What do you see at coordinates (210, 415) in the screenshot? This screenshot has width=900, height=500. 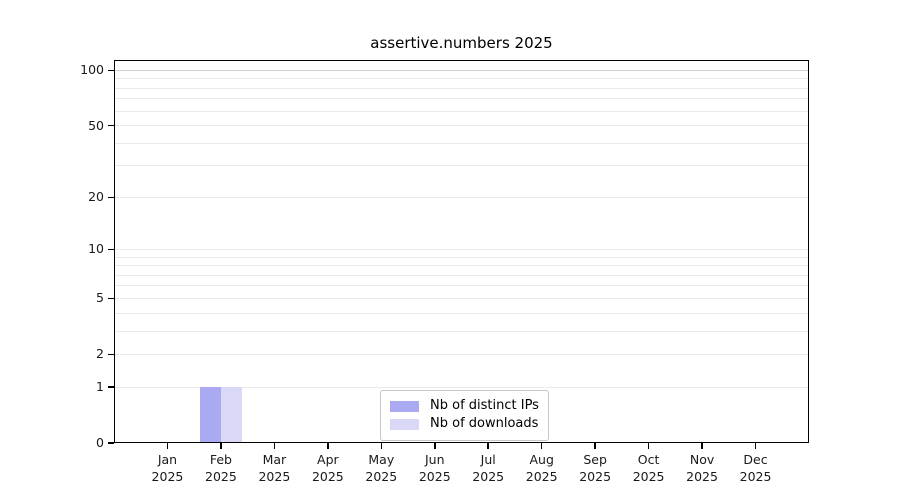 I see `bar-nb-of-distinct-ips-feb` at bounding box center [210, 415].